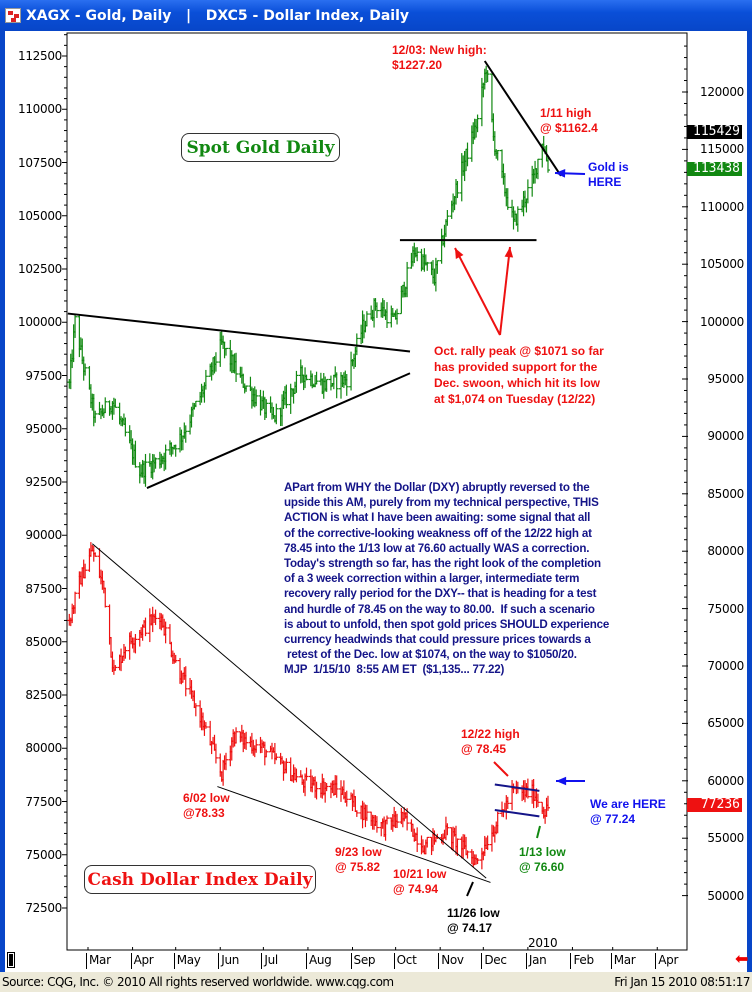 This screenshot has height=992, width=752. What do you see at coordinates (363, 961) in the screenshot?
I see `month-label: Sep` at bounding box center [363, 961].